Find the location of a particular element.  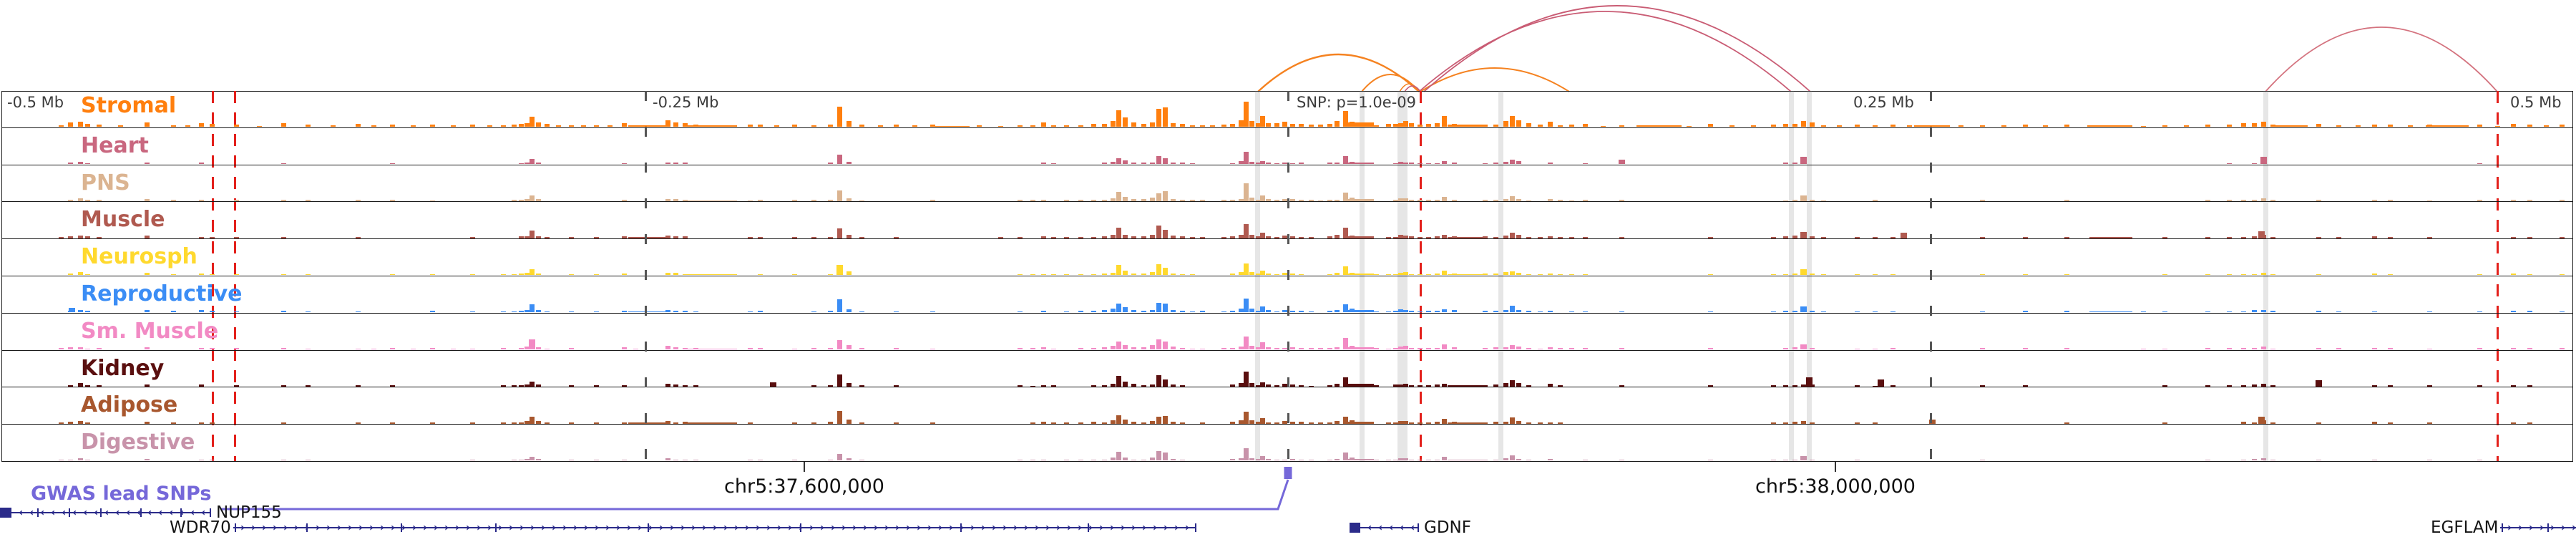

heart-arc-long-b is located at coordinates (1617, 48).